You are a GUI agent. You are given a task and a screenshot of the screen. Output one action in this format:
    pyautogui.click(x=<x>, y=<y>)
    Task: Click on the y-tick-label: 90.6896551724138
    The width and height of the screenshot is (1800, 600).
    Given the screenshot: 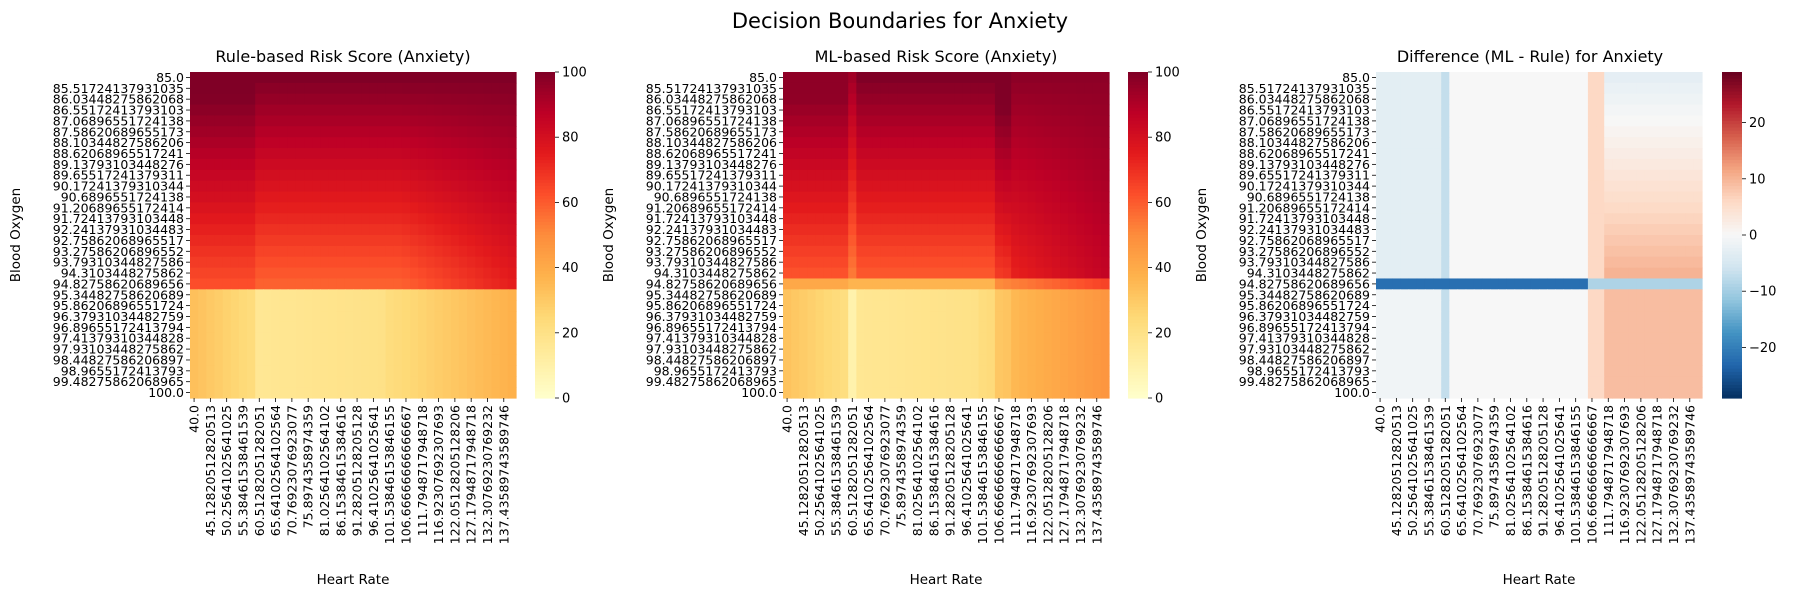 What is the action you would take?
    pyautogui.click(x=1308, y=196)
    